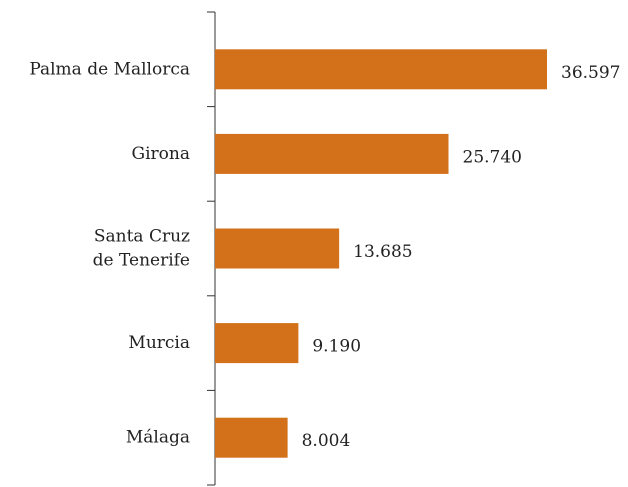  Describe the element at coordinates (326, 441) in the screenshot. I see `value-label: 8.004` at that location.